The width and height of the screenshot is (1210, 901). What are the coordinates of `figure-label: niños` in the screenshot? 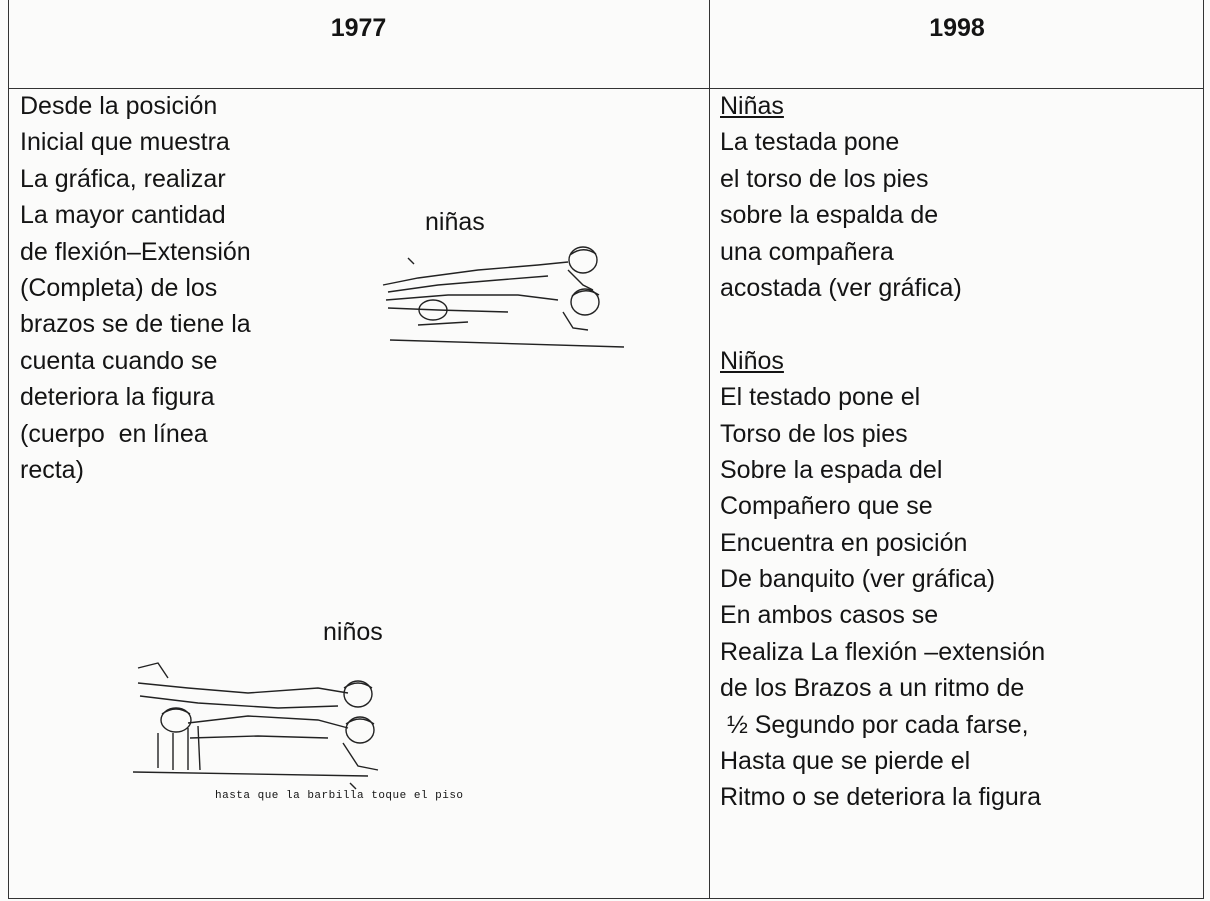 It's located at (353, 632).